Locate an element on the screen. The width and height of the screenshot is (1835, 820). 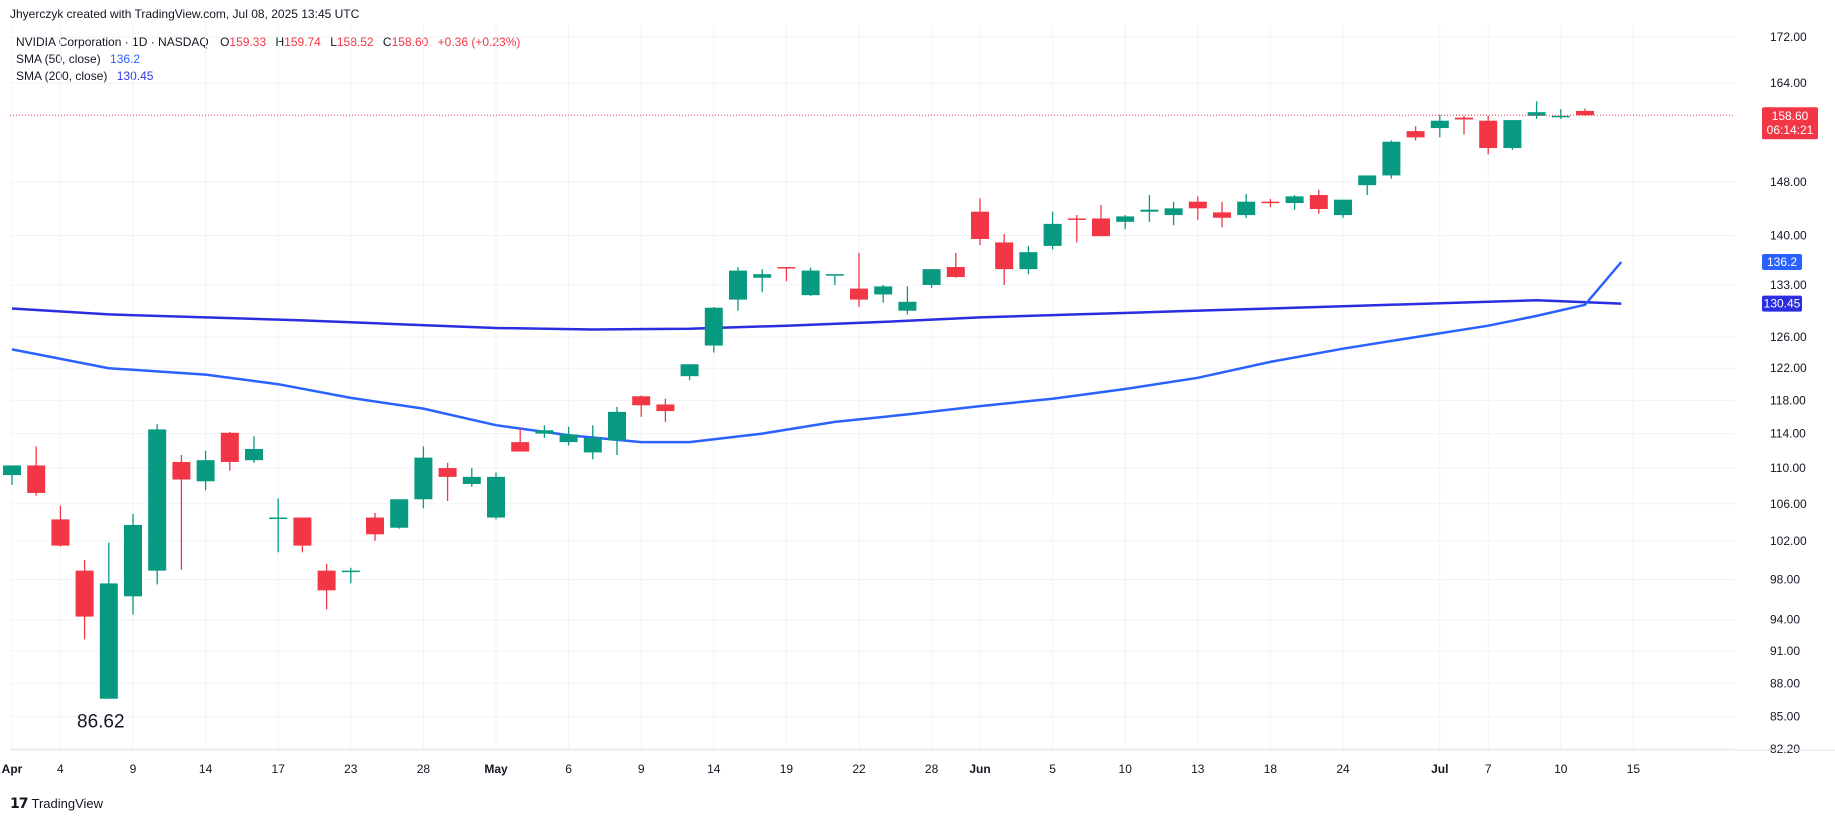
sma200-price-tag-value: 130.45 is located at coordinates (1782, 304).